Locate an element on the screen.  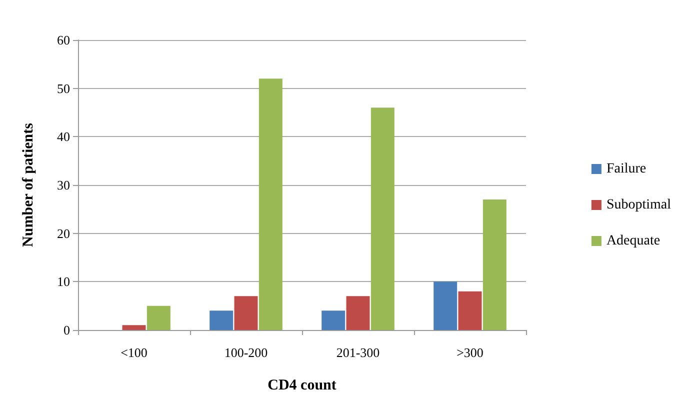
legend-label: Failure is located at coordinates (626, 169).